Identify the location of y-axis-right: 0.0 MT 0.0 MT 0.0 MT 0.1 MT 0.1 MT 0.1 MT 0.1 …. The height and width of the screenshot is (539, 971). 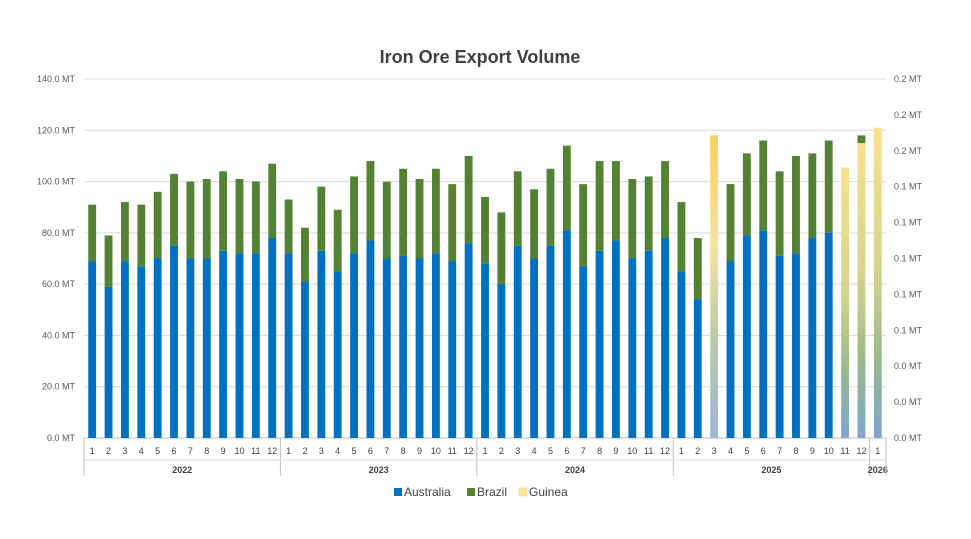
(908, 258).